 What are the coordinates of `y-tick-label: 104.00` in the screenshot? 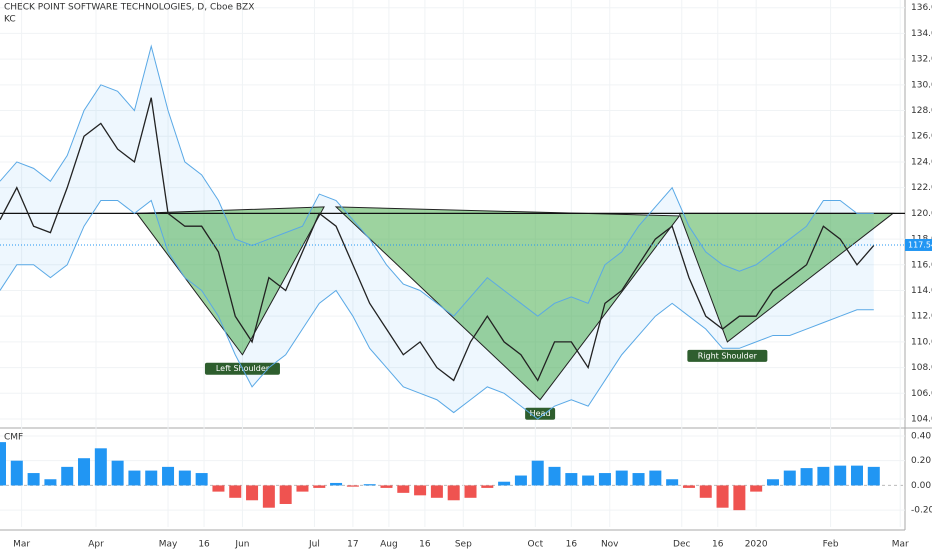 It's located at (921, 420).